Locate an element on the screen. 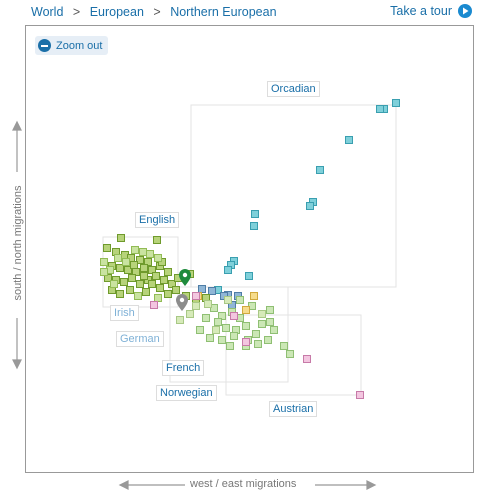 Image resolution: width=496 pixels, height=493 pixels. cluster-label-french: French is located at coordinates (183, 368).